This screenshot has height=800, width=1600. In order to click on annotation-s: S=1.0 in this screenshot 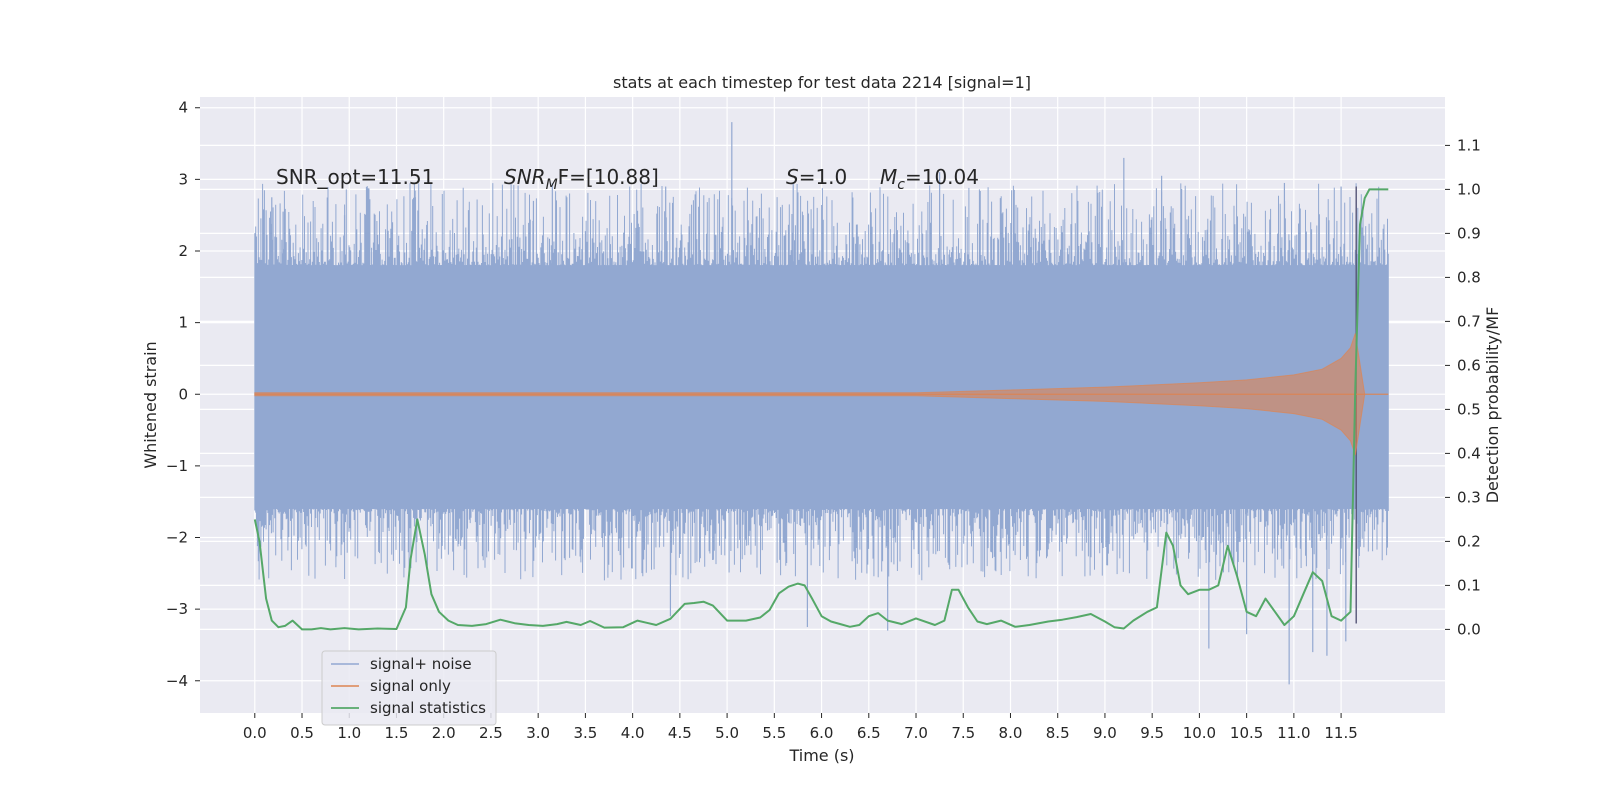, I will do `click(816, 177)`.